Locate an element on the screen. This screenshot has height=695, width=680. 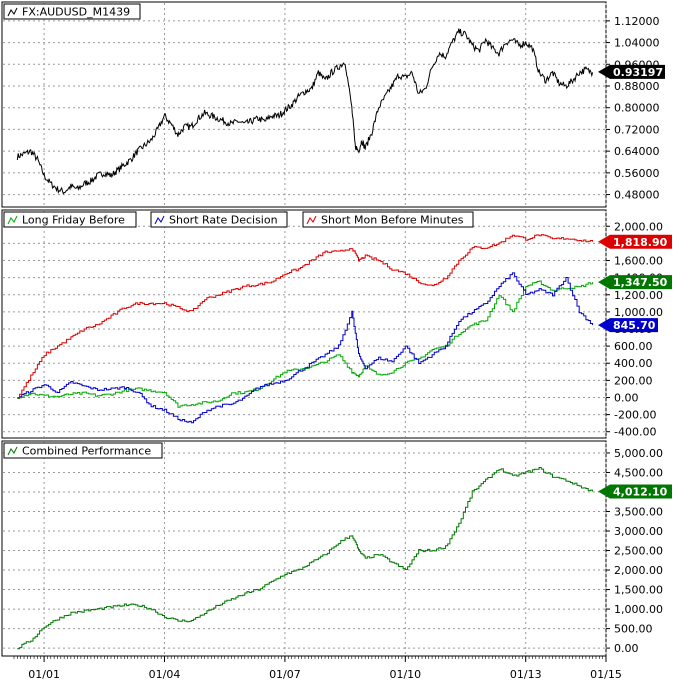
last-value-badge: 845.70 is located at coordinates (628, 325).